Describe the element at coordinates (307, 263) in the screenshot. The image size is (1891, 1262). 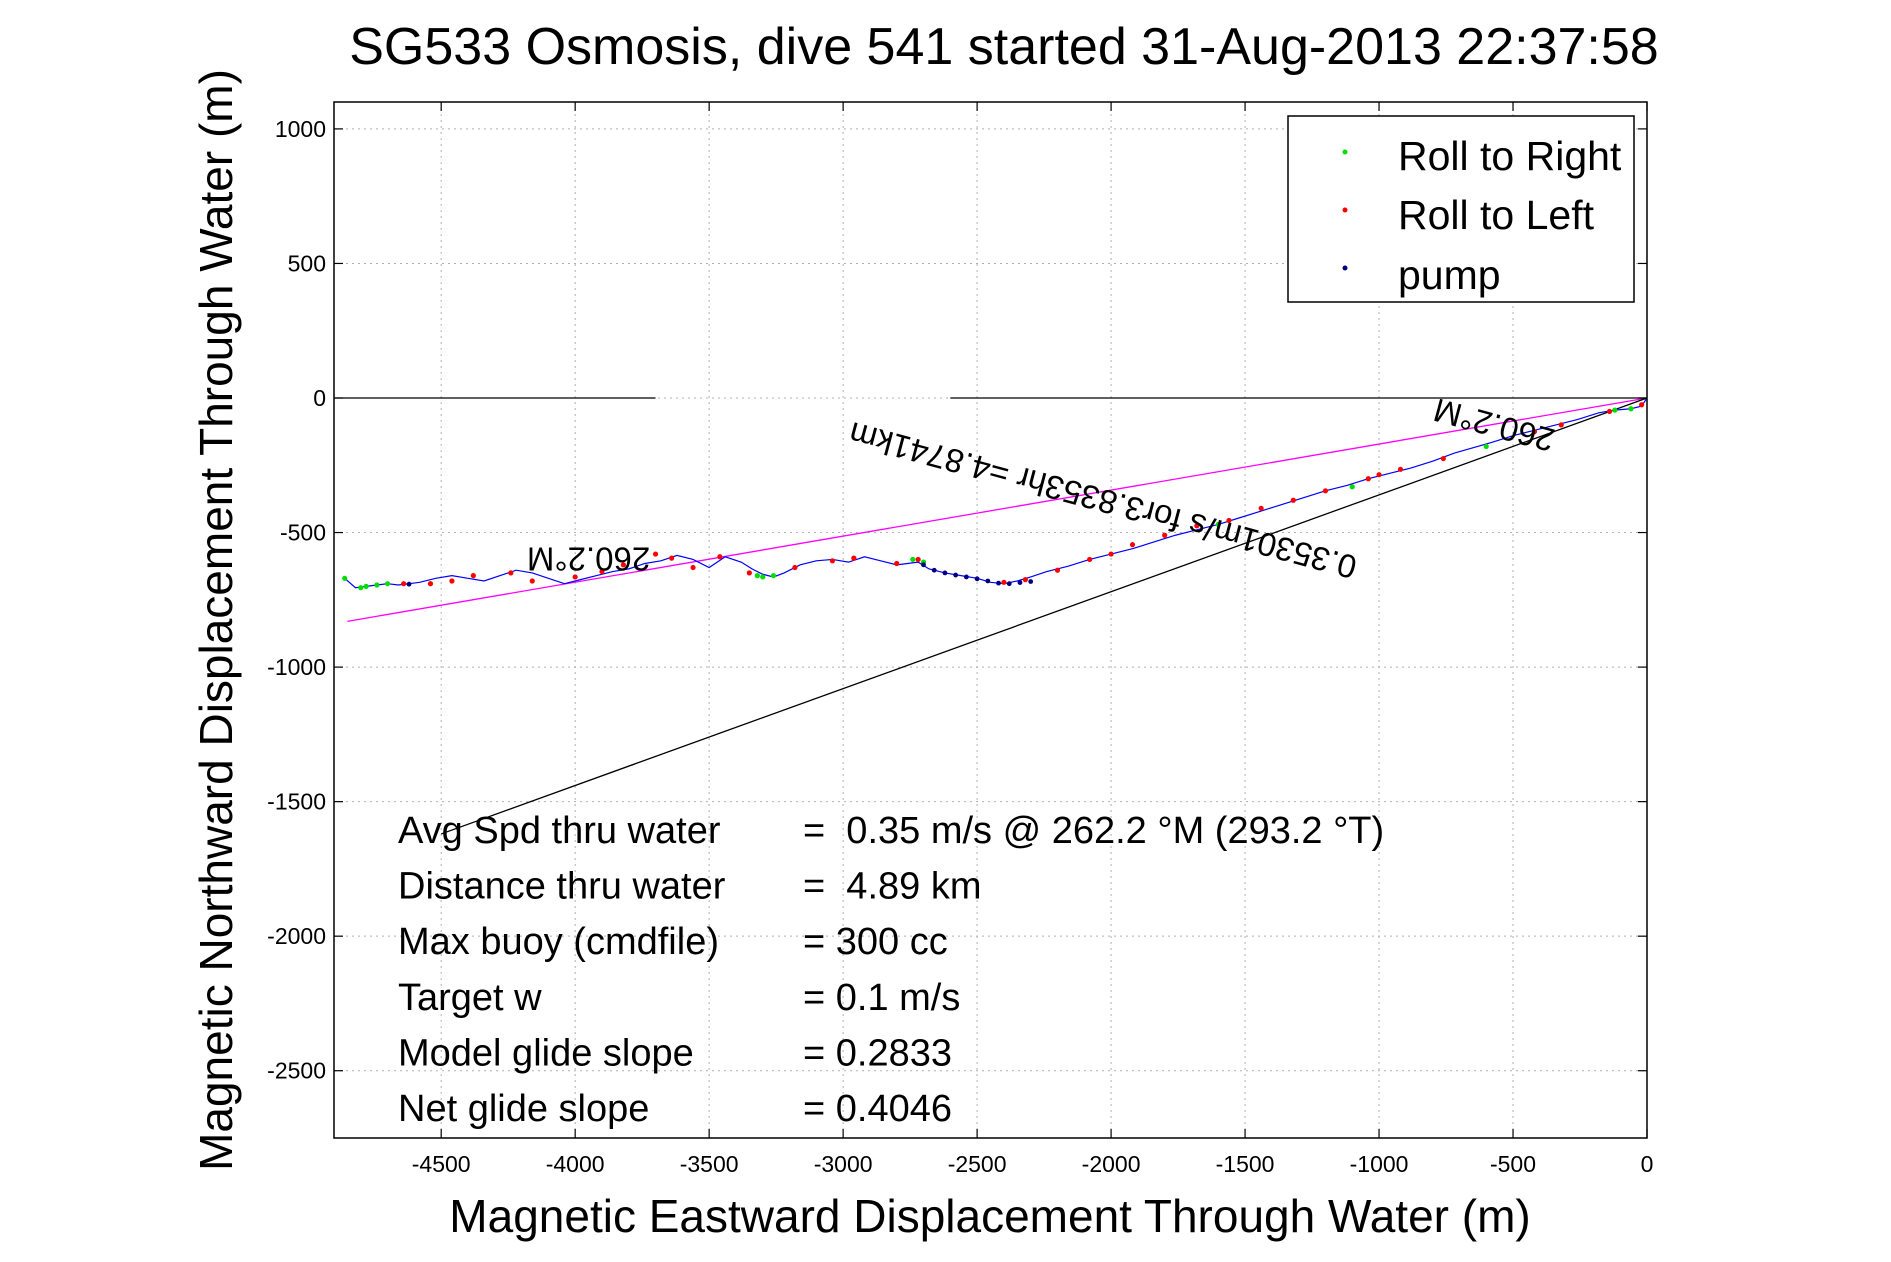
I see `y-tick-label: 500` at that location.